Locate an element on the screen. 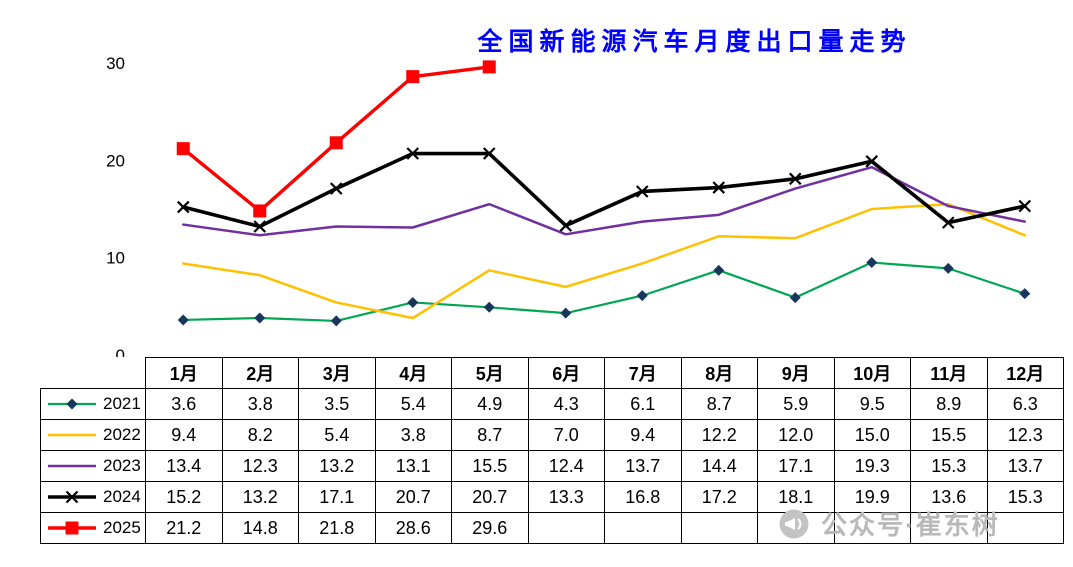 The height and width of the screenshot is (567, 1073). value-cell: 19.3 is located at coordinates (872, 466).